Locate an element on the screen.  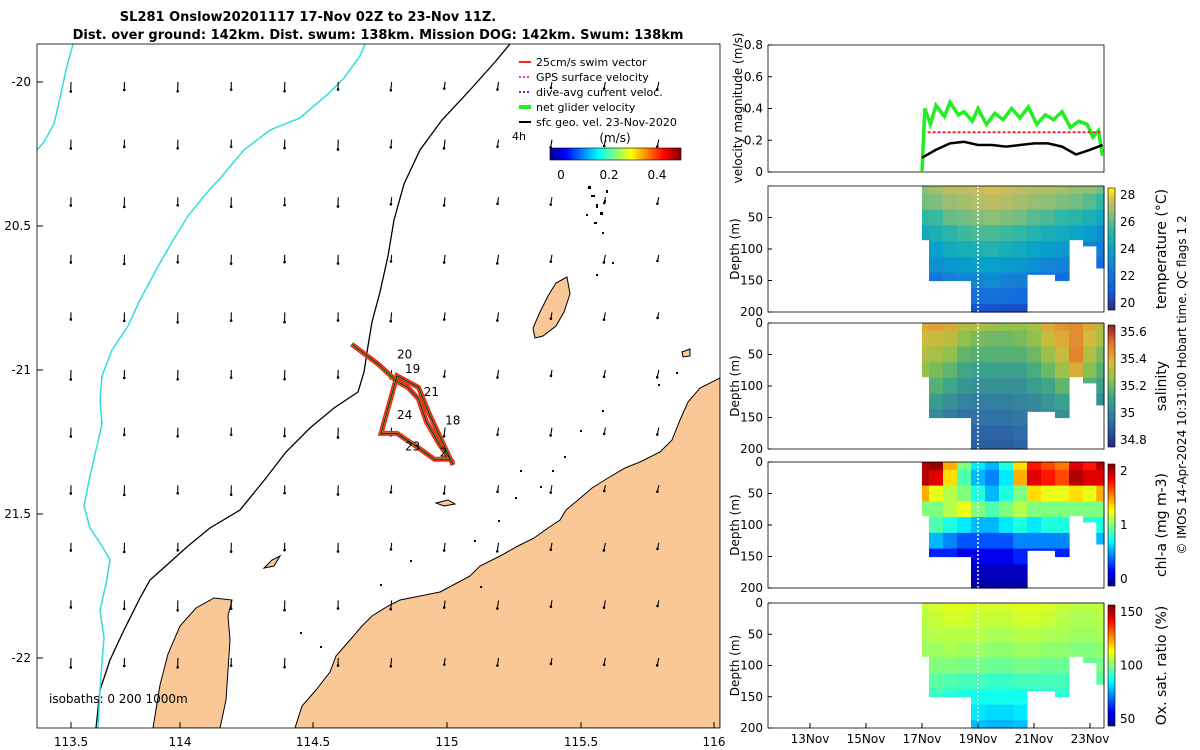
day-label: 19 is located at coordinates (412, 369).